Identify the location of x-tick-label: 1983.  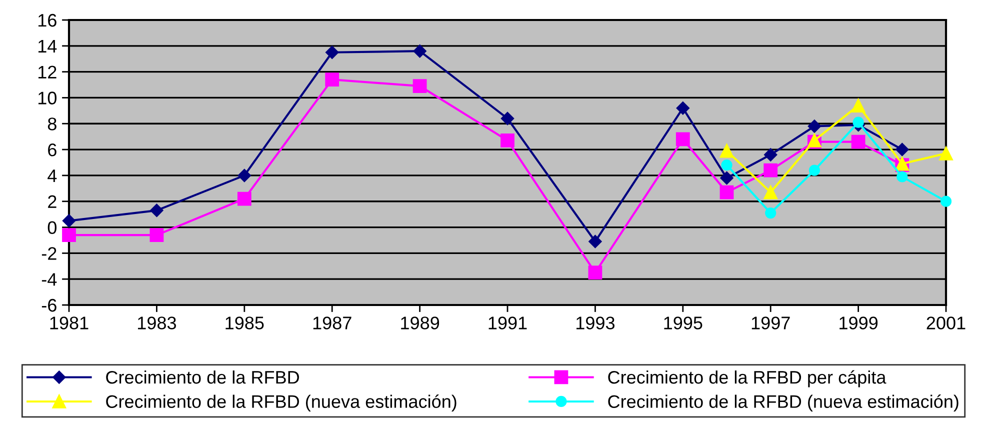
(157, 323).